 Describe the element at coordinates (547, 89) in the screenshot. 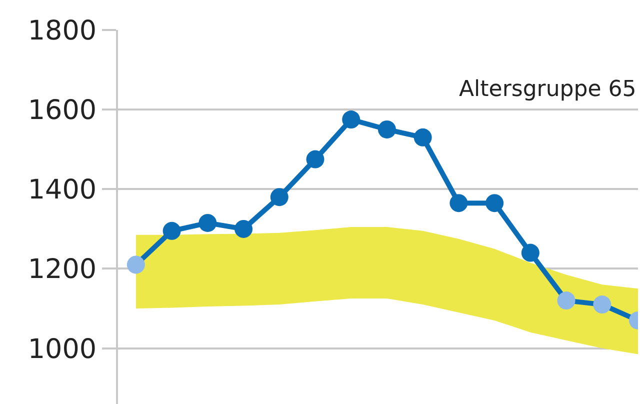

I see `annotation: Altersgruppe 65` at that location.